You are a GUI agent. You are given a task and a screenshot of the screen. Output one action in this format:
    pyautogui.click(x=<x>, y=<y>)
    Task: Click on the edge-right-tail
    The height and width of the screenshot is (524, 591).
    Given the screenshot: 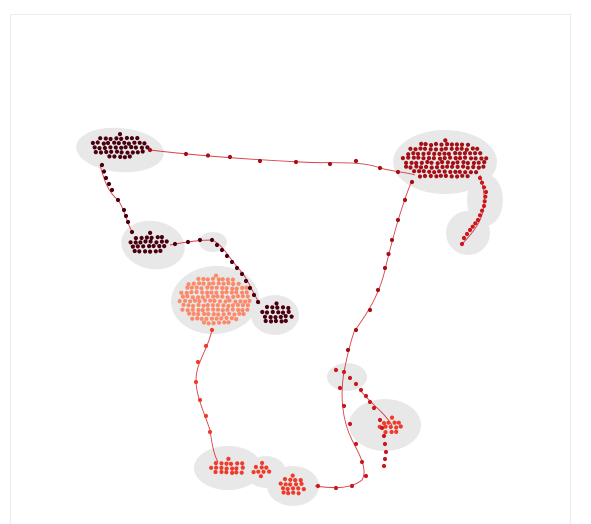 What is the action you would take?
    pyautogui.click(x=473, y=209)
    